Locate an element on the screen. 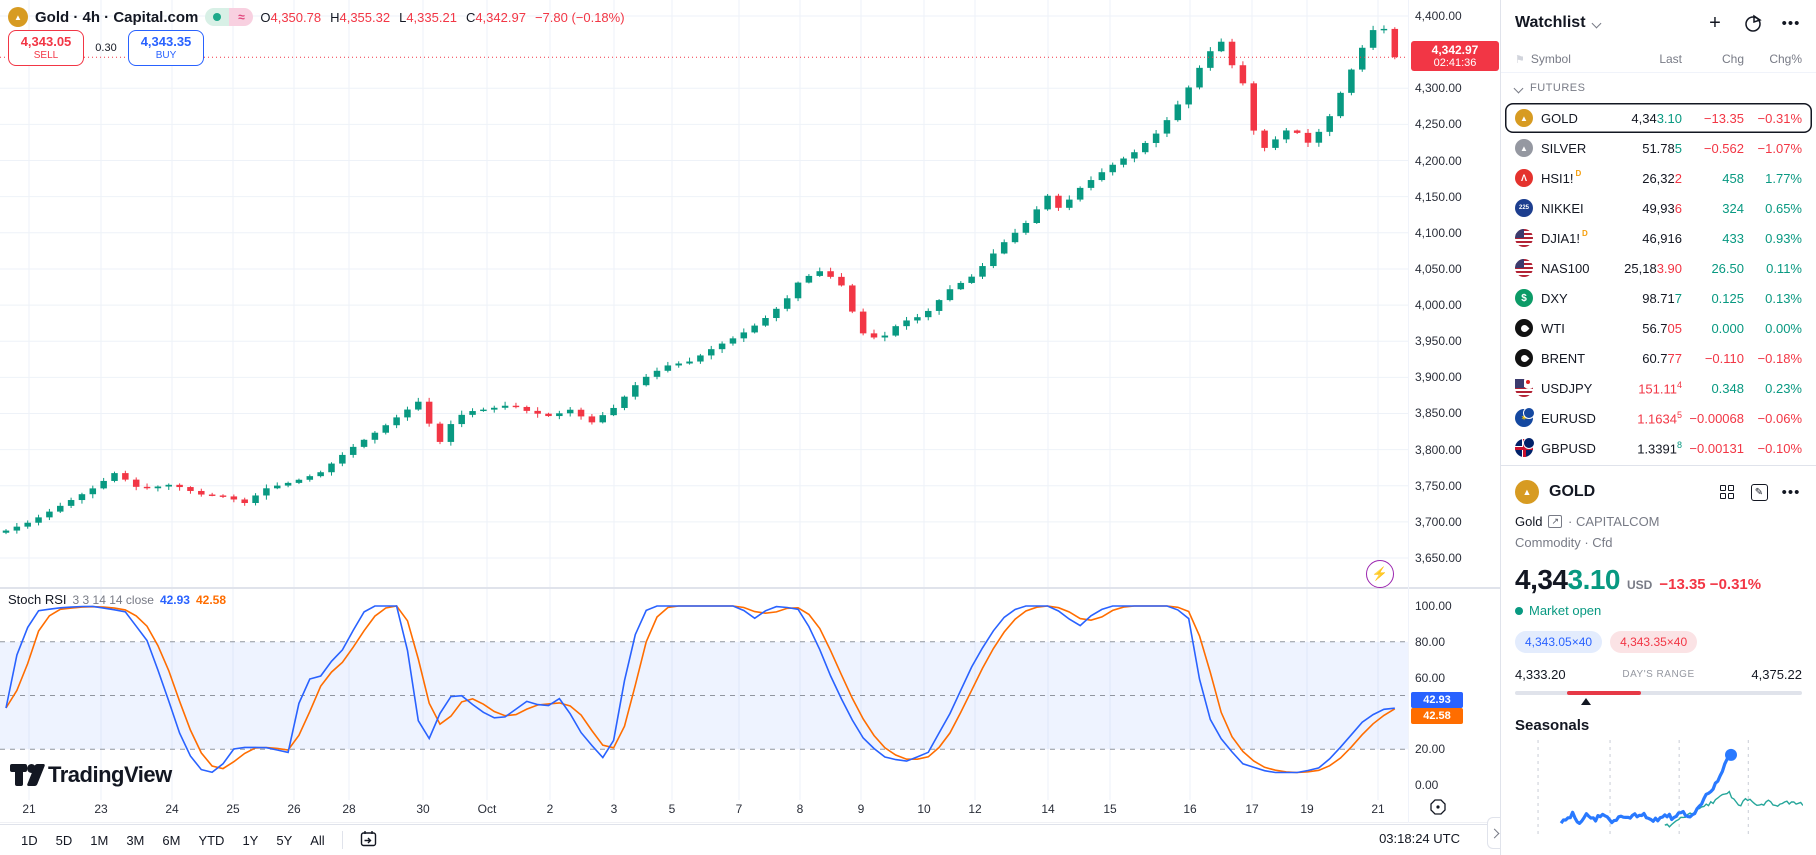  range-button-5d: 5D is located at coordinates (64, 840).